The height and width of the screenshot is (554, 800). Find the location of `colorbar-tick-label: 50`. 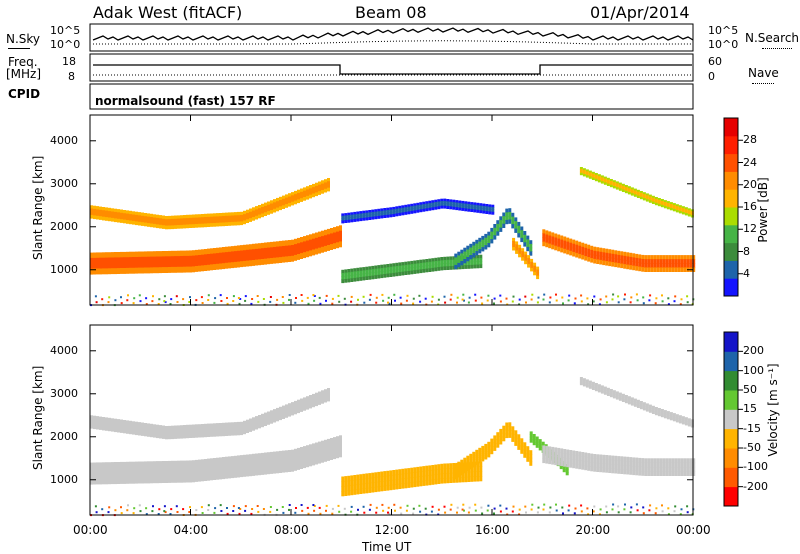

colorbar-tick-label: 50 is located at coordinates (750, 389).